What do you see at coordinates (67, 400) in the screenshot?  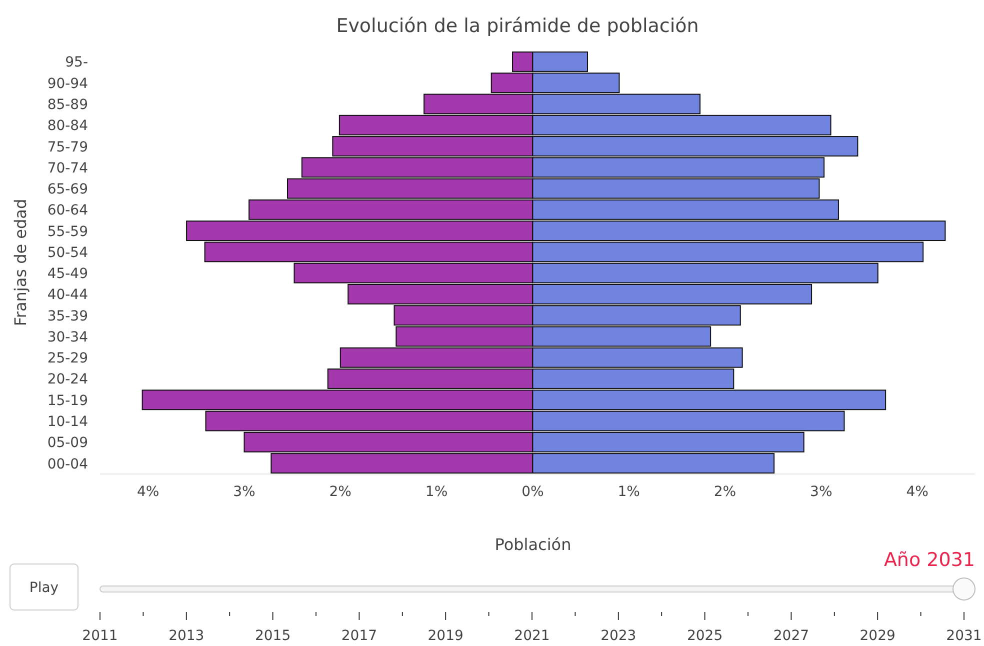 I see `y-tick-label: 15-19` at bounding box center [67, 400].